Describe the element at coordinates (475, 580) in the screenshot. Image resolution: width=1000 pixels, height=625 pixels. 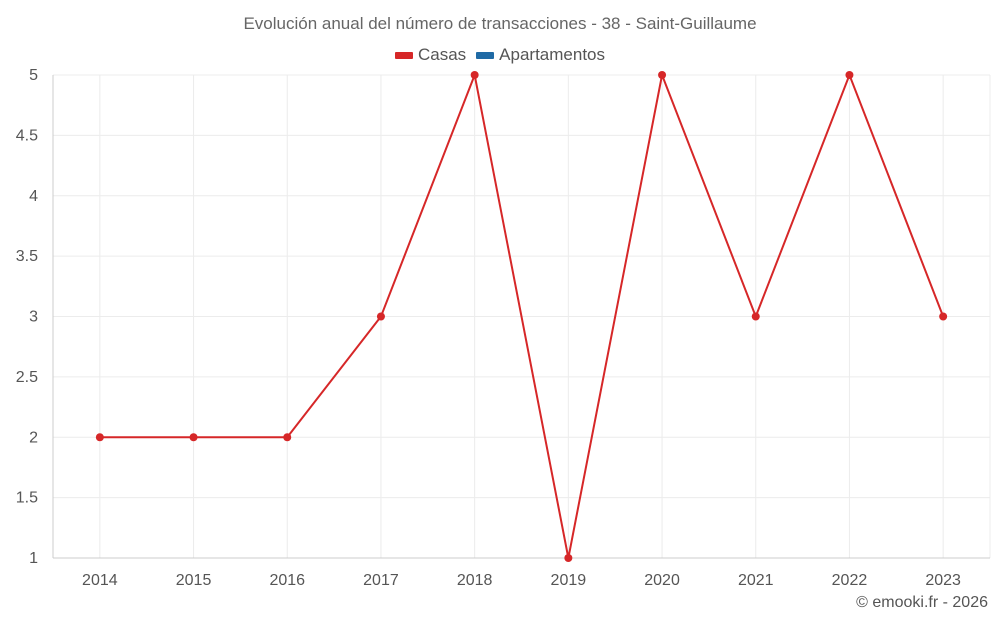
I see `x-tick-label: 2018` at that location.